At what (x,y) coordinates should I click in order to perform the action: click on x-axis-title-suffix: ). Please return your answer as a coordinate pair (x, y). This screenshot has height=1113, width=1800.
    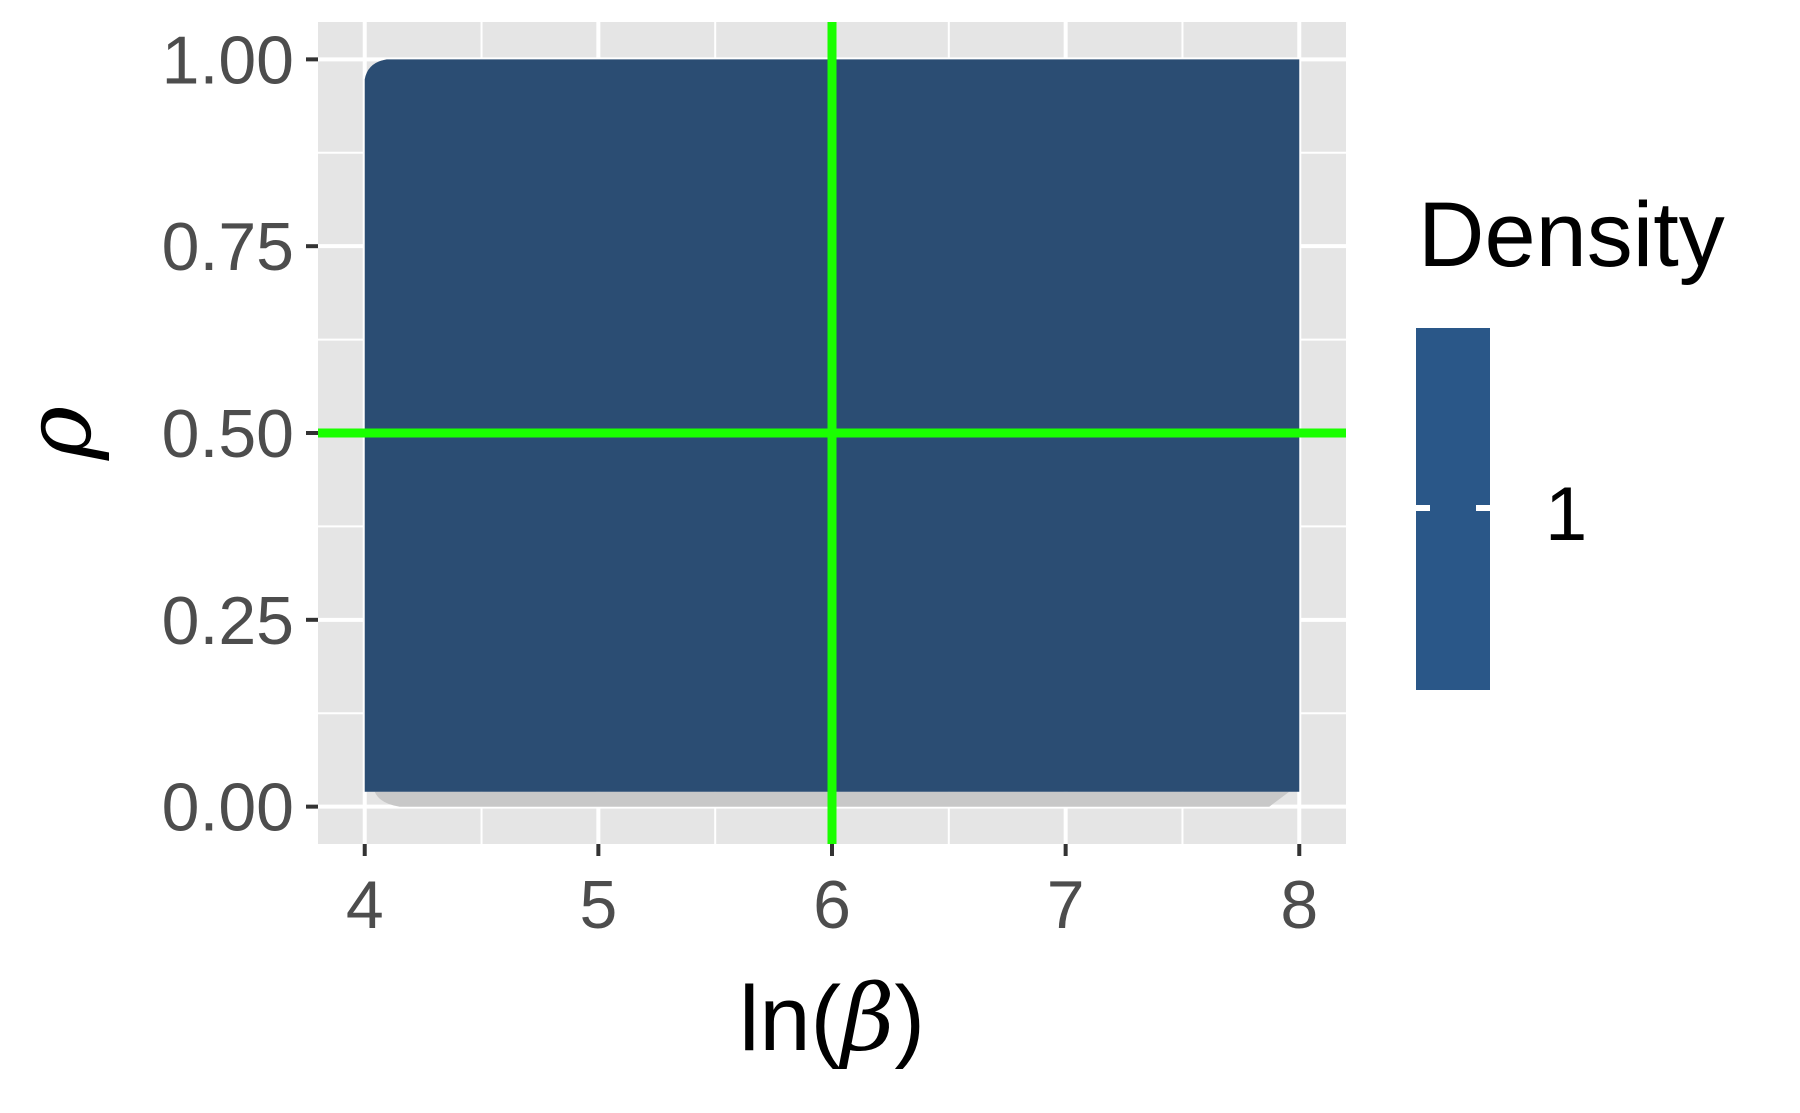
    Looking at the image, I should click on (909, 1019).